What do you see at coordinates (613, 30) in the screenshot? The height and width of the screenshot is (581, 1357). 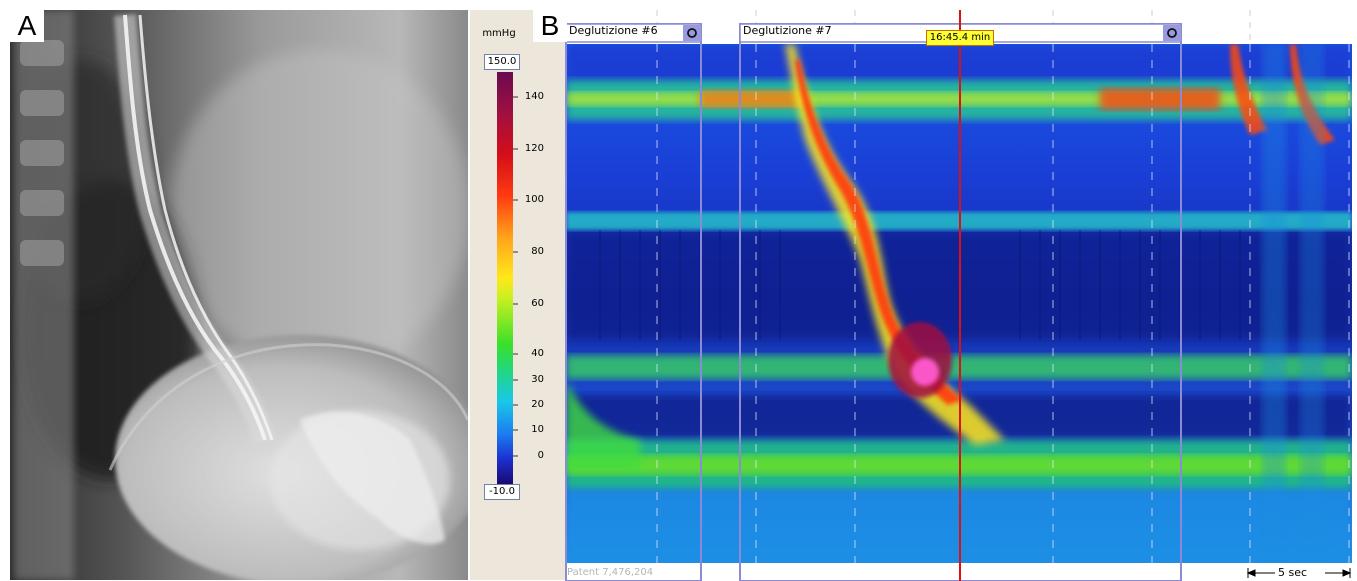 I see `swallow-6-label: Deglutizione #6` at bounding box center [613, 30].